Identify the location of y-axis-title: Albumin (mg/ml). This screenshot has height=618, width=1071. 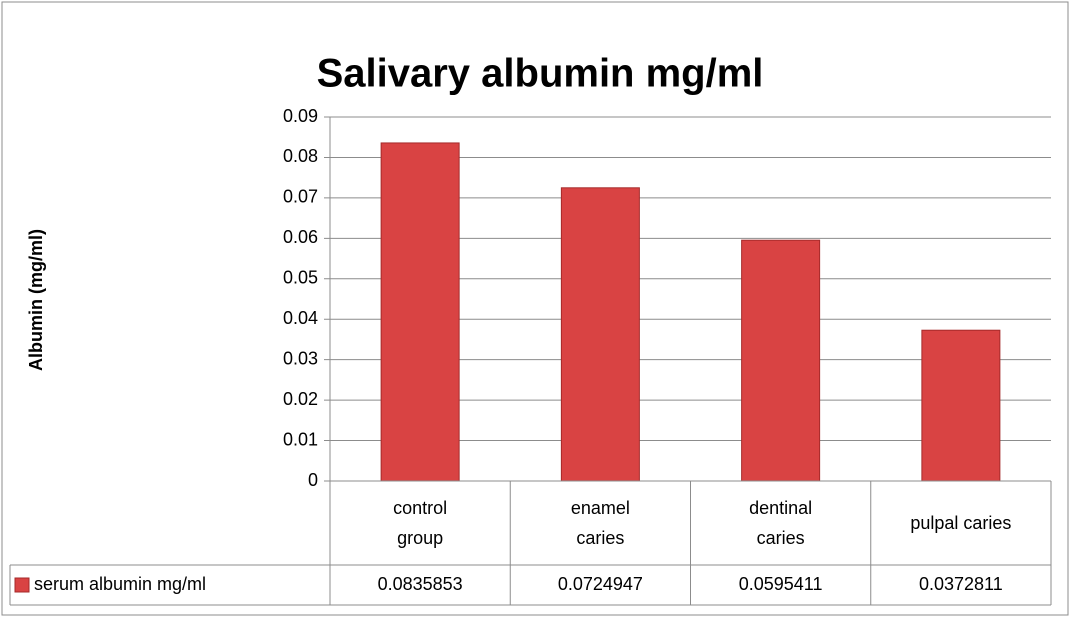
(36, 300).